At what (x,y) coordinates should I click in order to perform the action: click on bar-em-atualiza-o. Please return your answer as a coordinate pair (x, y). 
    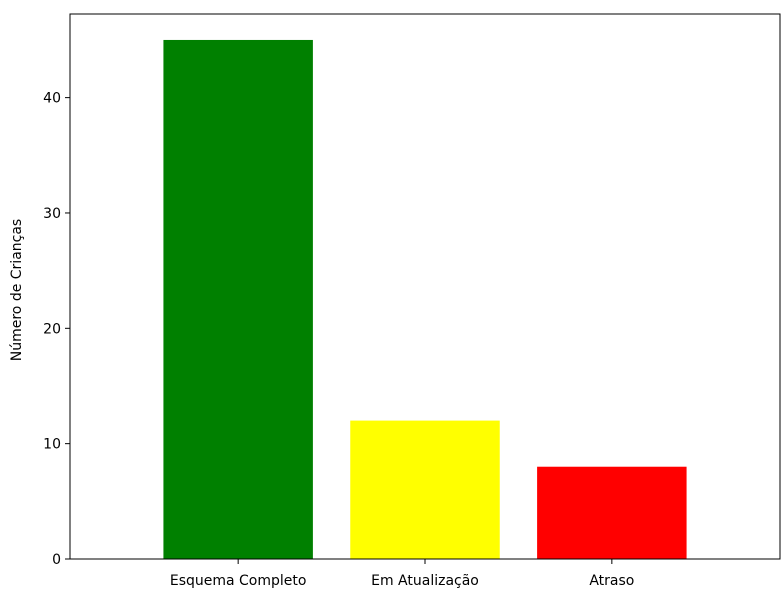
    Looking at the image, I should click on (425, 489).